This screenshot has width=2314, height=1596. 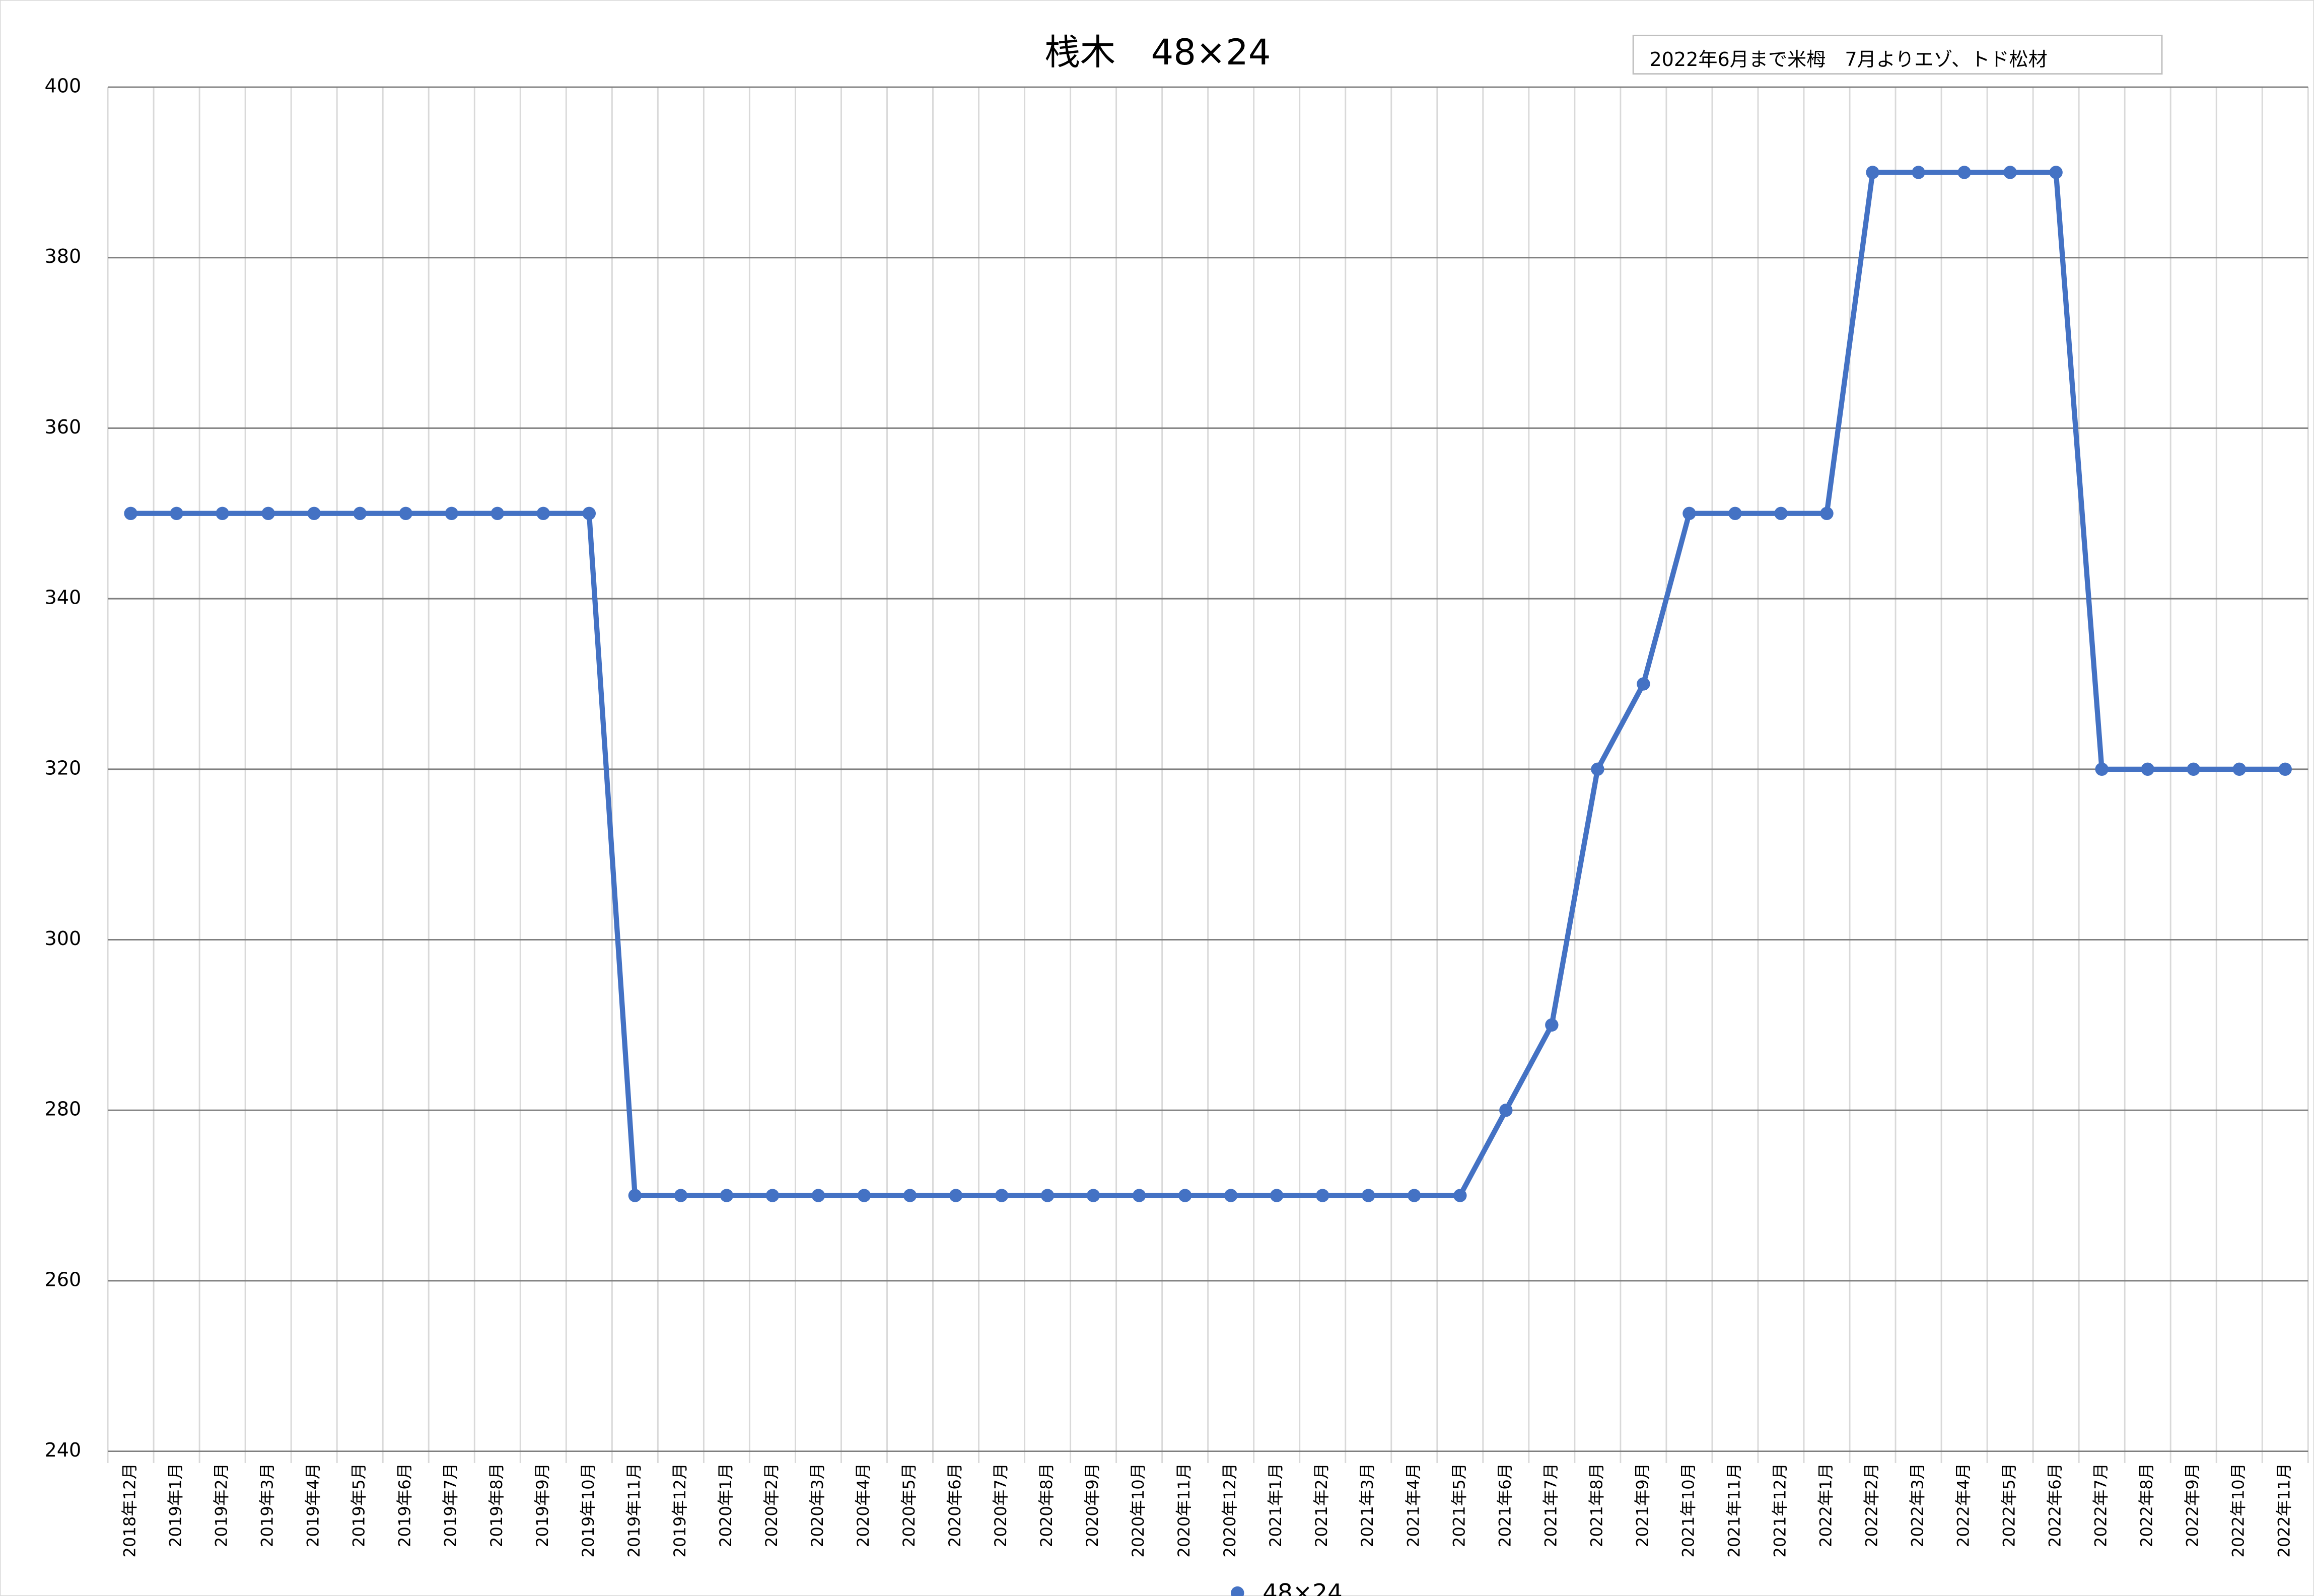 I want to click on annotation: 2022年6月まで米栂 7月よりエゾ、トド松材, so click(x=1848, y=59).